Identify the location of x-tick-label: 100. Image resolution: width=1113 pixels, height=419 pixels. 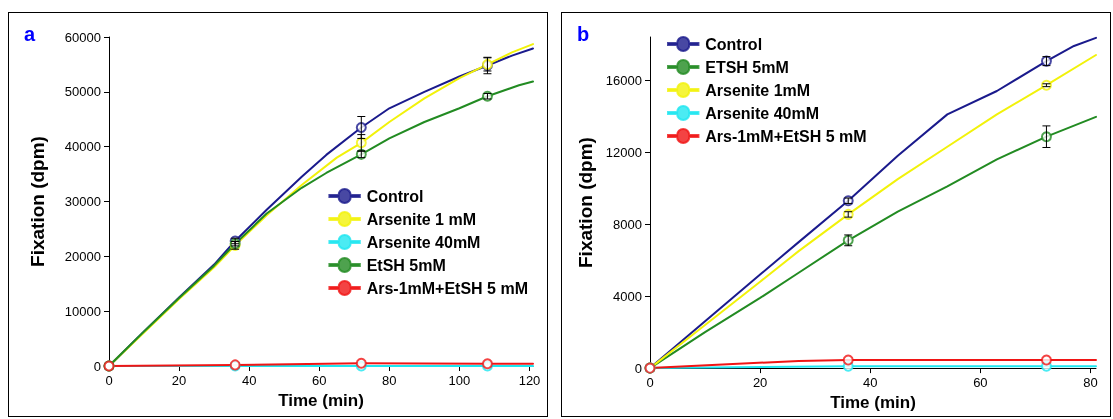
(459, 380).